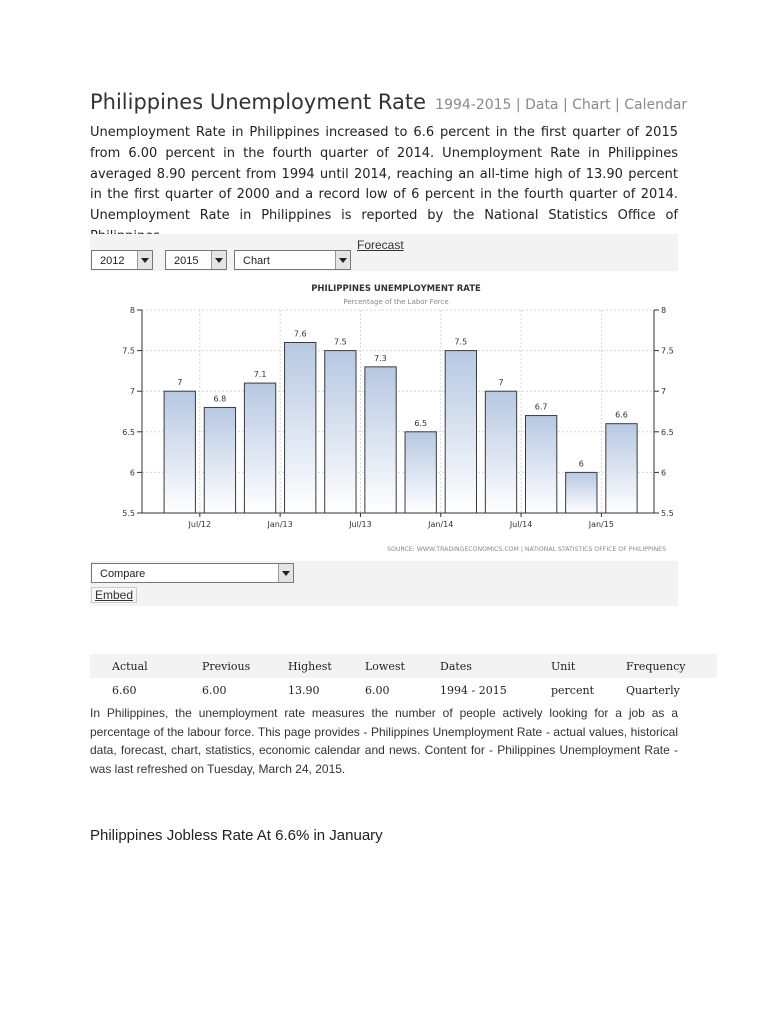 The width and height of the screenshot is (768, 1024). I want to click on compare-select: Compare, so click(192, 573).